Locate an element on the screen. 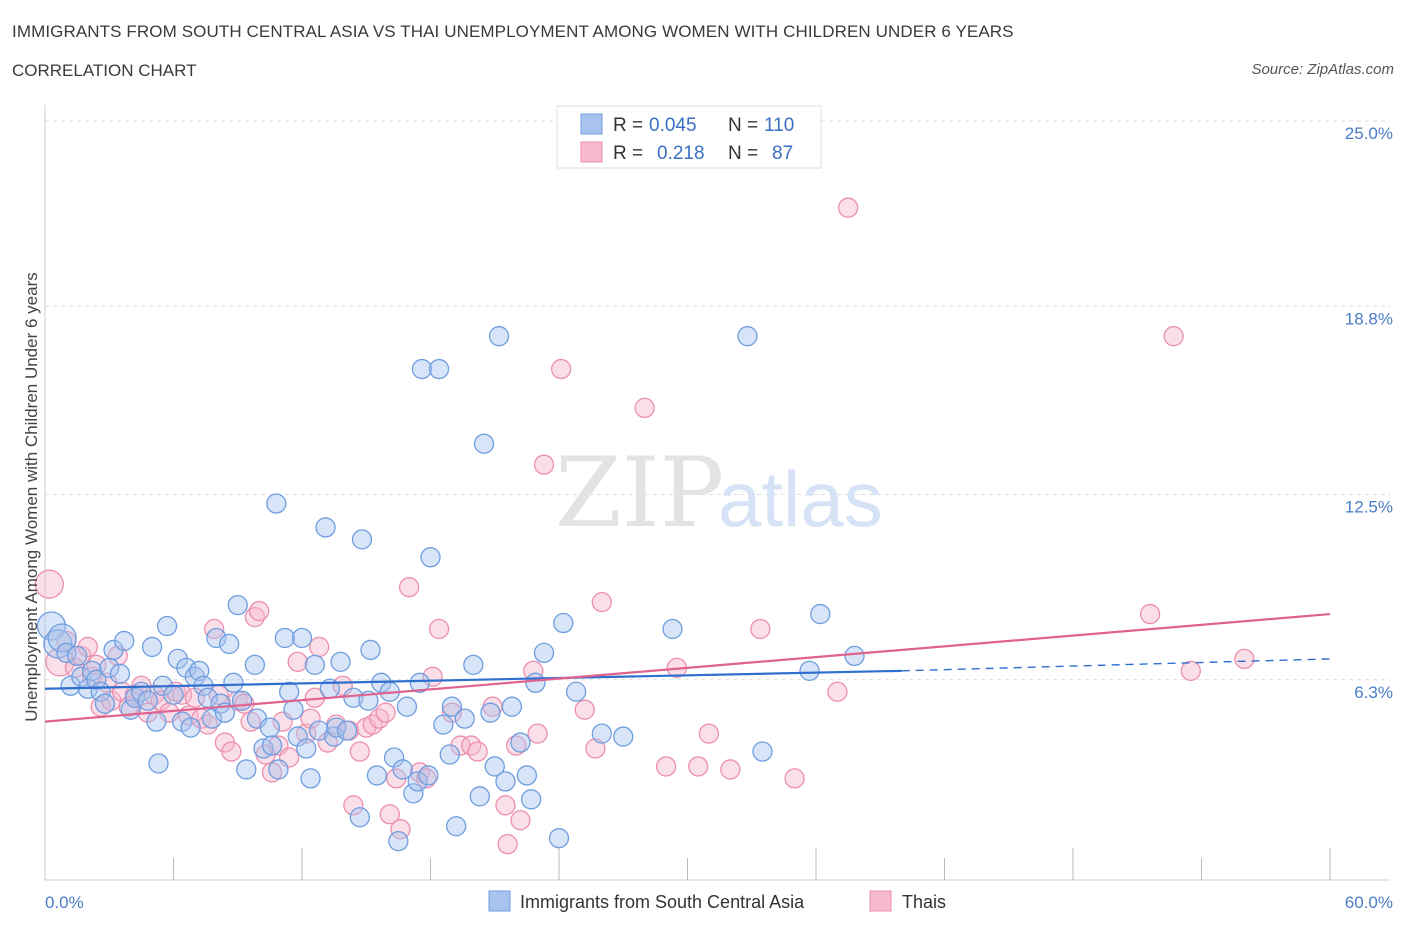  stats-r-value-pink: 0.218 is located at coordinates (681, 153).